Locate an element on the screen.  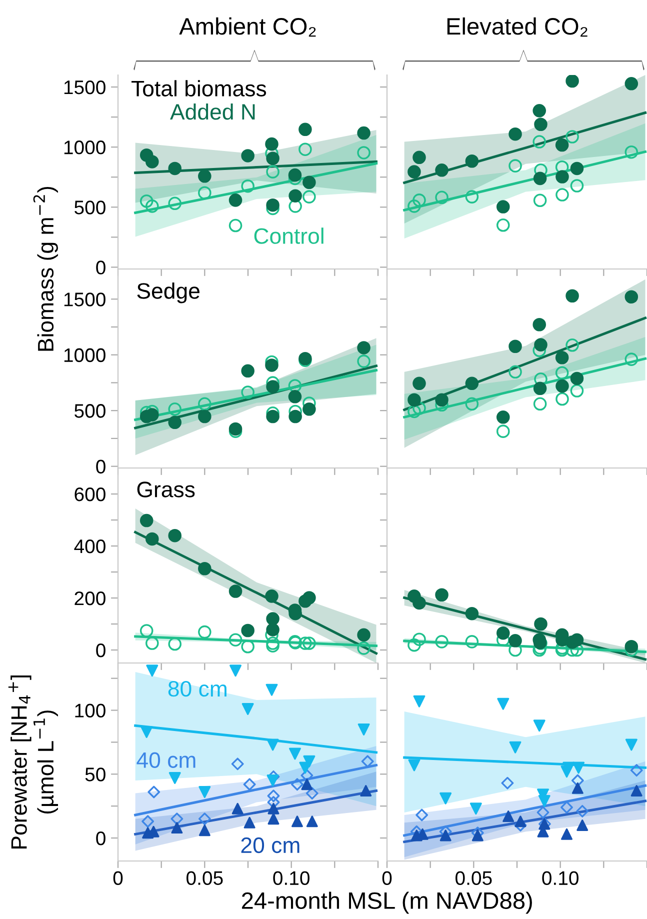
y-tick-label: 600 is located at coordinates (90, 494).